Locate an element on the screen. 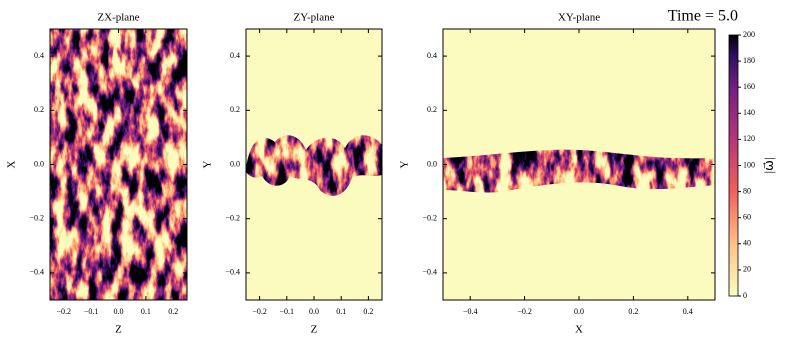 Image resolution: width=798 pixels, height=347 pixels. zx-field is located at coordinates (118, 164).